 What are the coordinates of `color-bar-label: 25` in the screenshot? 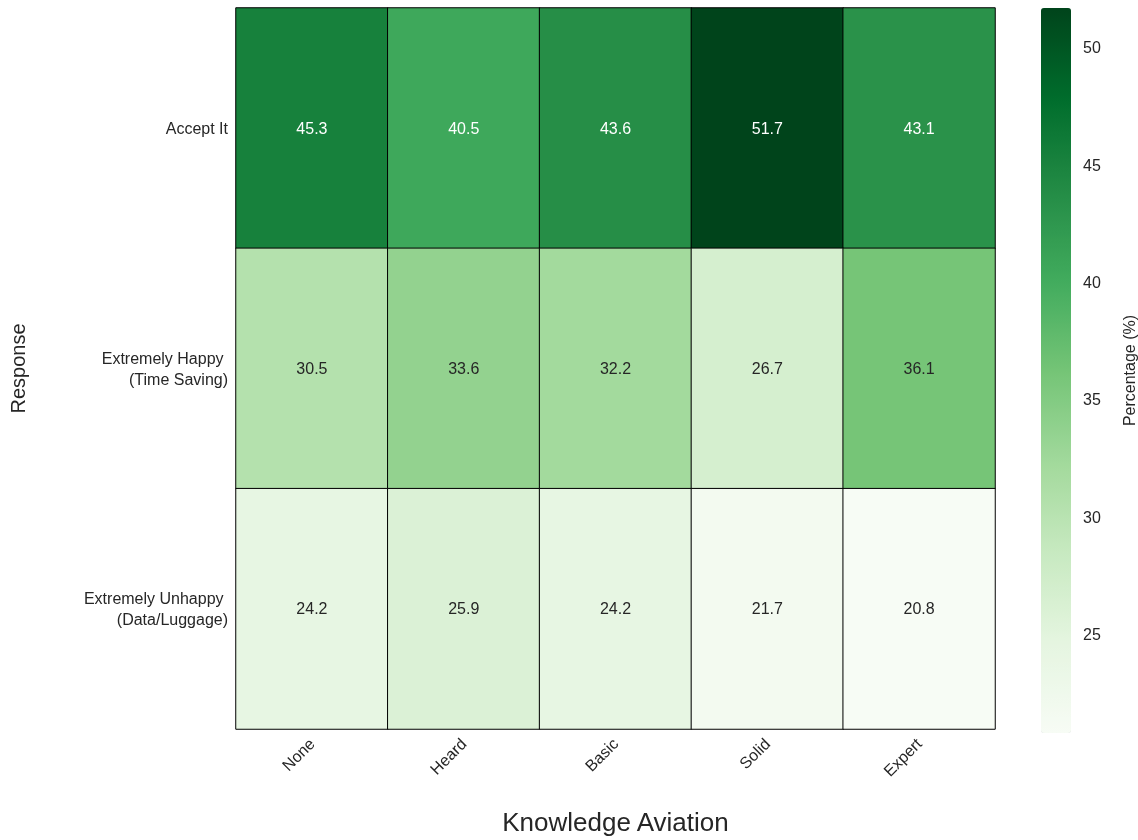 It's located at (1092, 634).